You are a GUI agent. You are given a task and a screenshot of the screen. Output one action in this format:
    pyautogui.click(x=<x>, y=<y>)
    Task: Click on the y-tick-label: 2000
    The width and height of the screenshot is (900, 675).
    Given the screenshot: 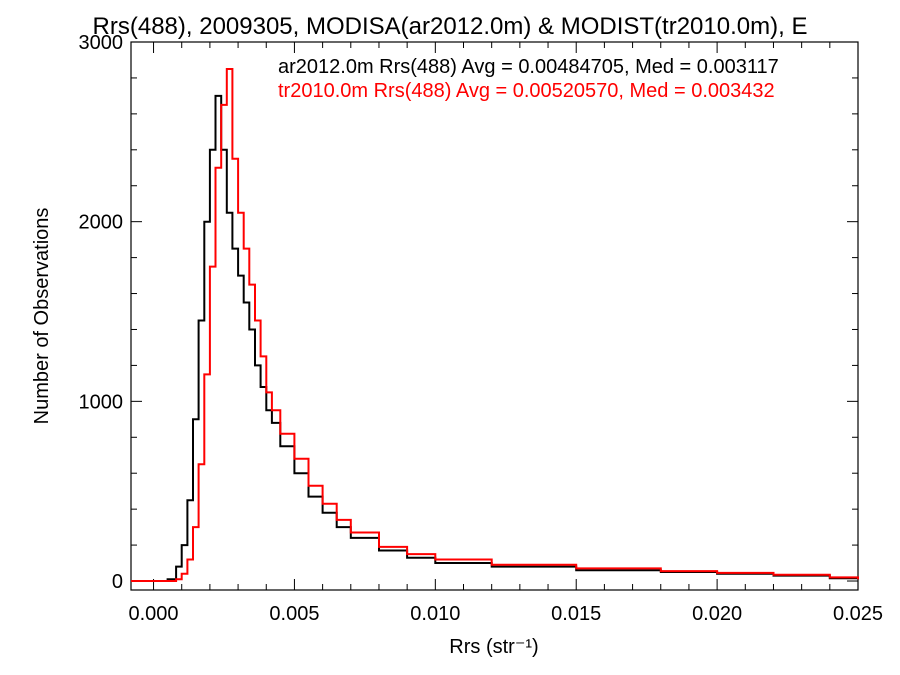 What is the action you would take?
    pyautogui.click(x=101, y=223)
    